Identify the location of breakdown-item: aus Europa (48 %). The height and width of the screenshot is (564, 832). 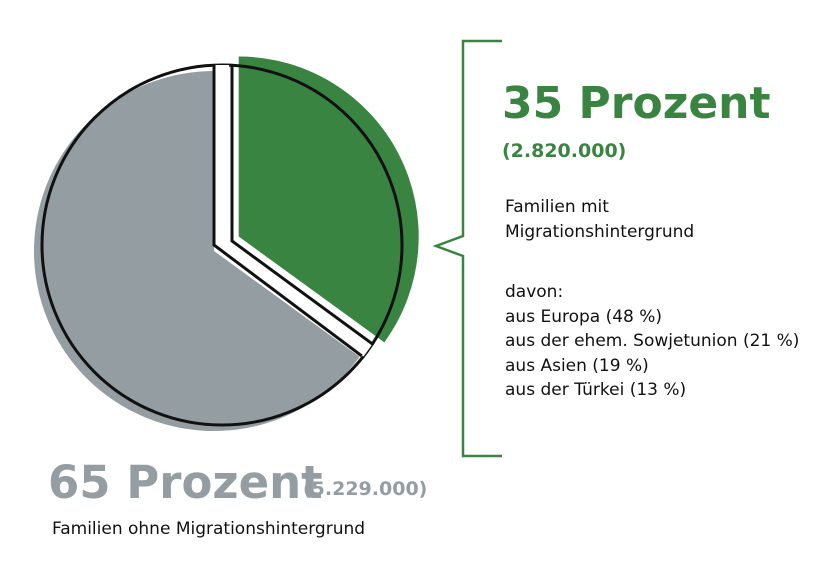
(584, 316).